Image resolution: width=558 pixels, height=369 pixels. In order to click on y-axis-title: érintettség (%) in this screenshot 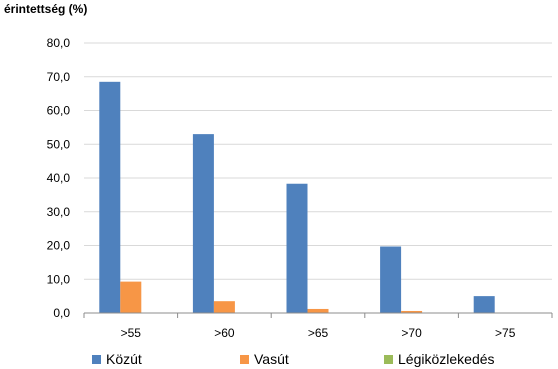, I will do `click(46, 9)`.